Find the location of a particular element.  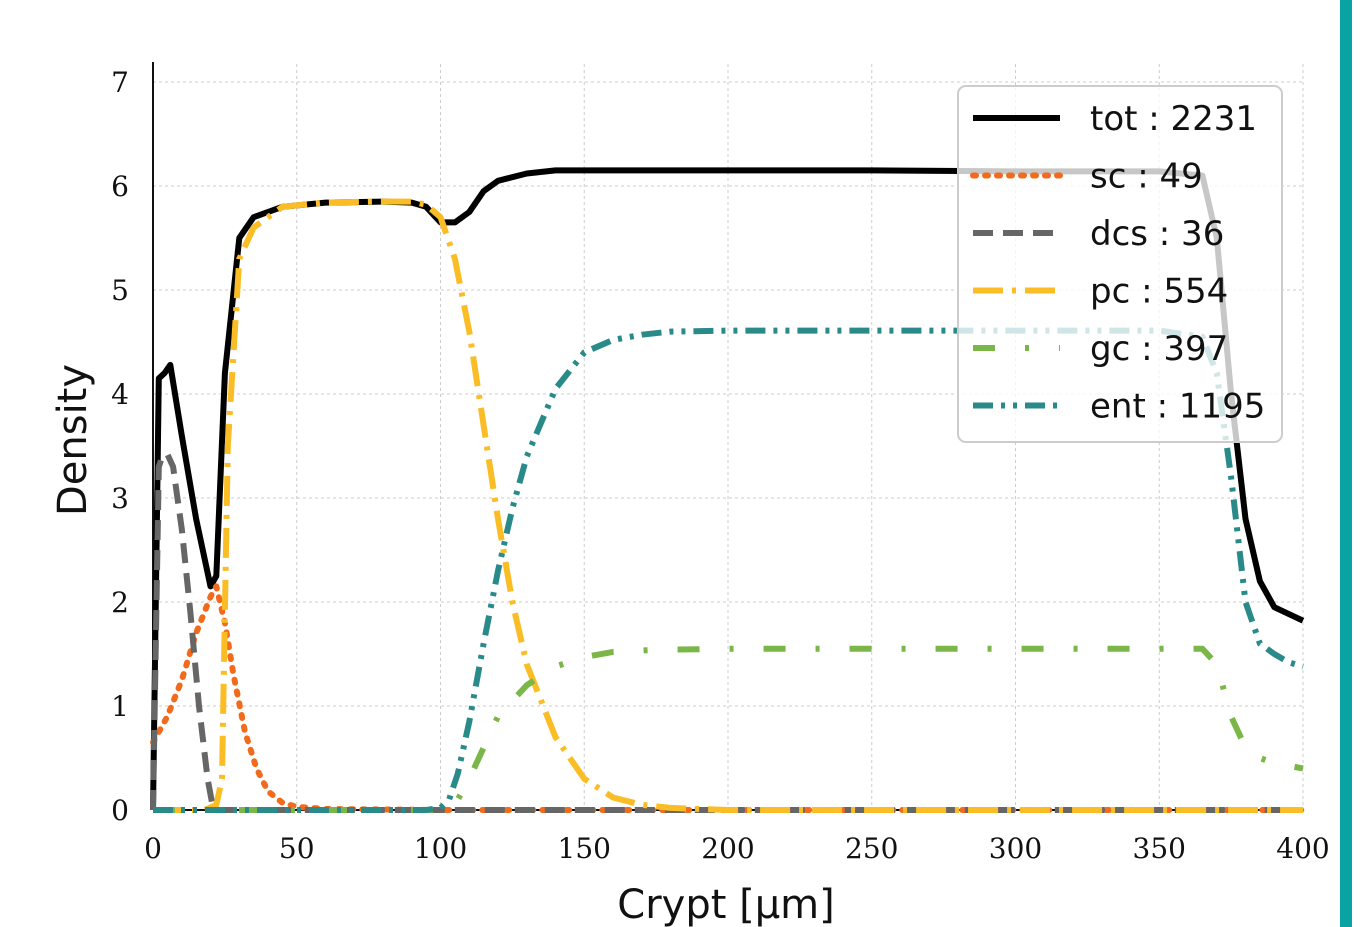

legend-label-dcs: dcs : 36 is located at coordinates (1157, 234).